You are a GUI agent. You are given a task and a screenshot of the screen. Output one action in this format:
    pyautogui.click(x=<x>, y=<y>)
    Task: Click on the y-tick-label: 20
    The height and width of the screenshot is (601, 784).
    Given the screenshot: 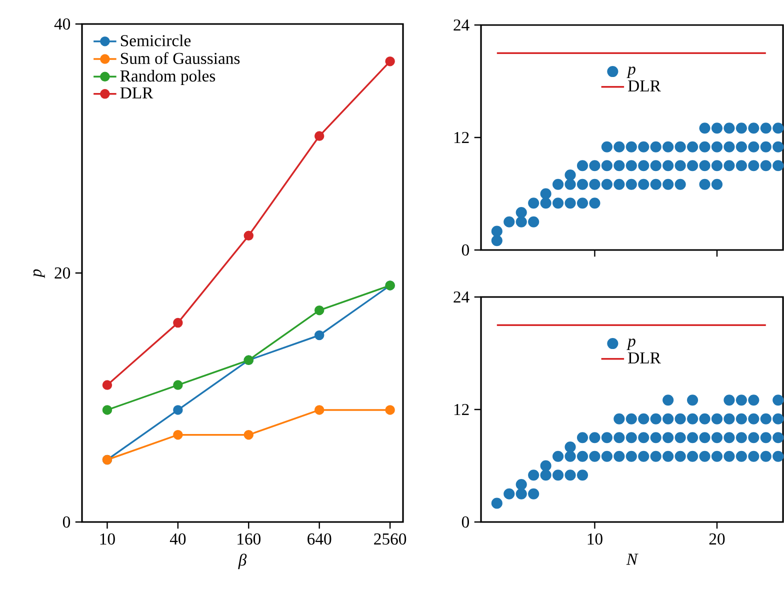 What is the action you would take?
    pyautogui.click(x=62, y=273)
    